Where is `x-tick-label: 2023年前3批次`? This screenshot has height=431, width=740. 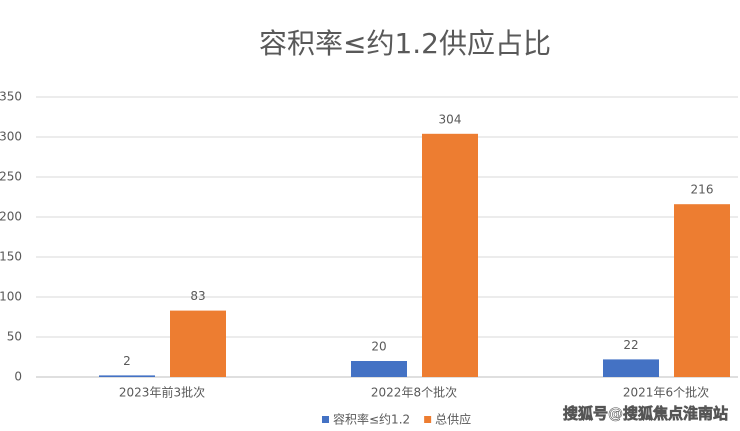 x-tick-label: 2023年前3批次 is located at coordinates (162, 392).